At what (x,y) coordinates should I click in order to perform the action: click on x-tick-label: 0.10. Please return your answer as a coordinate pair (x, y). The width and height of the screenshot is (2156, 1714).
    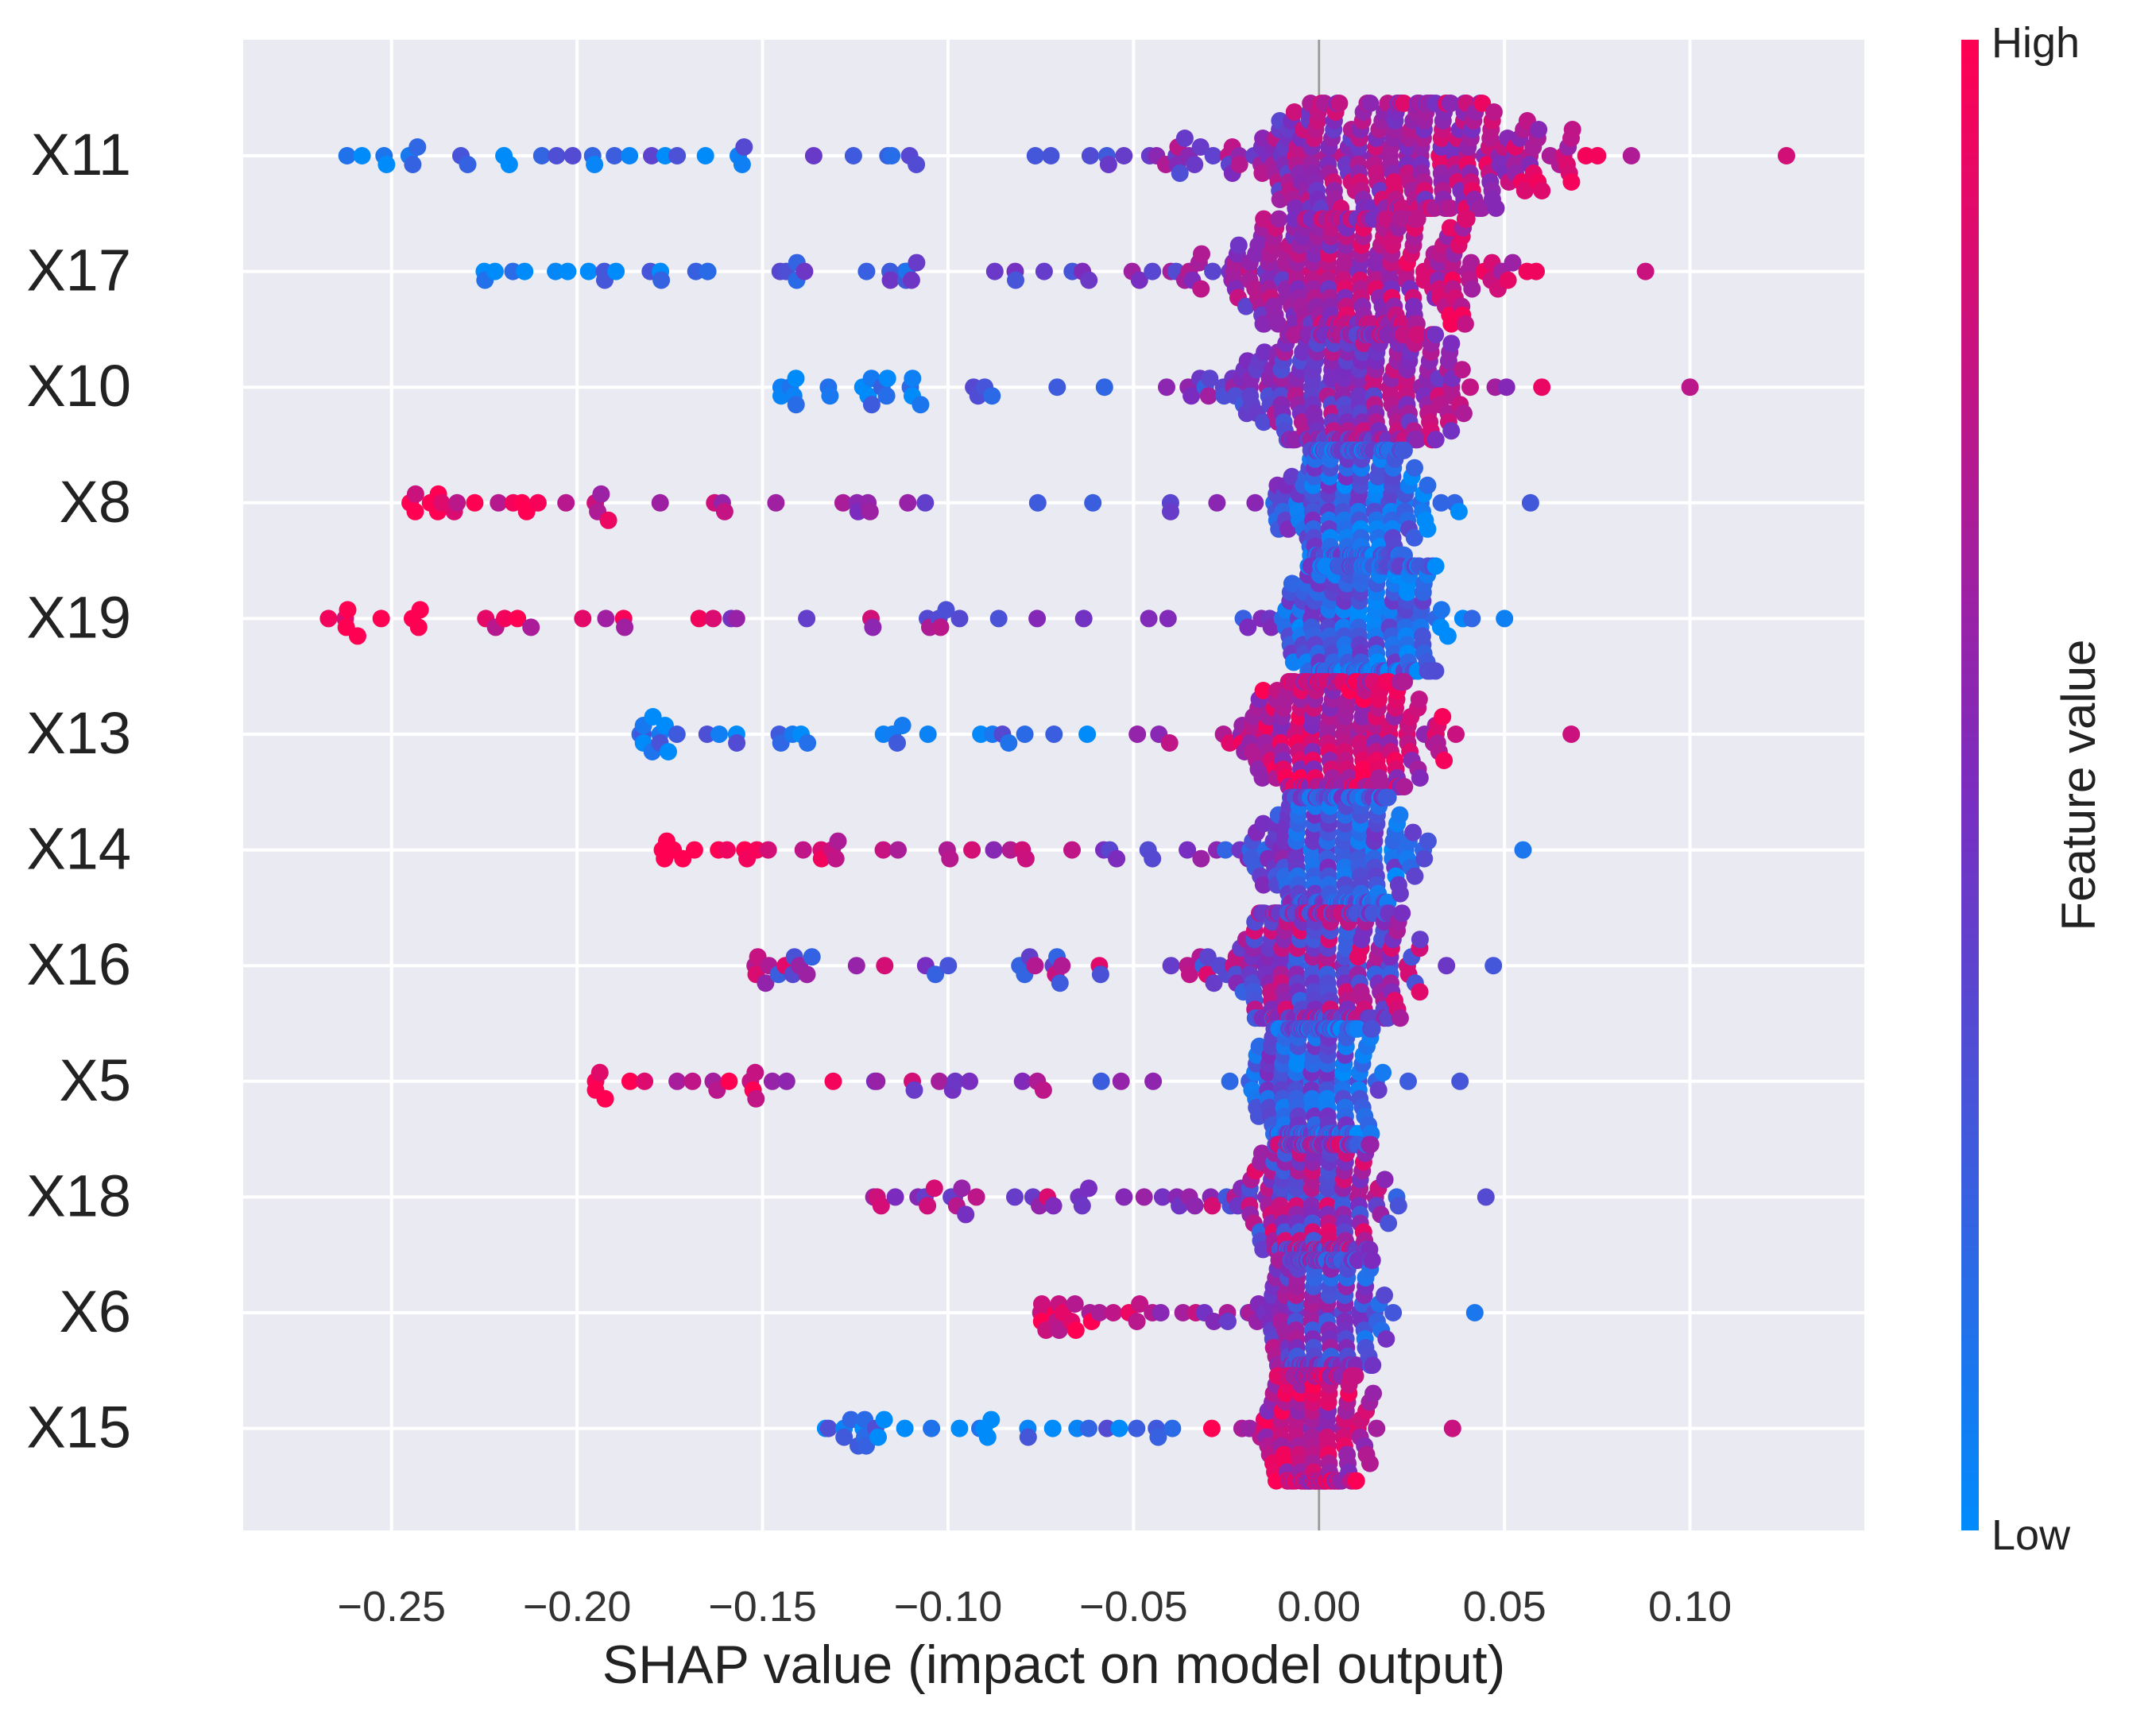
    Looking at the image, I should click on (1690, 1607).